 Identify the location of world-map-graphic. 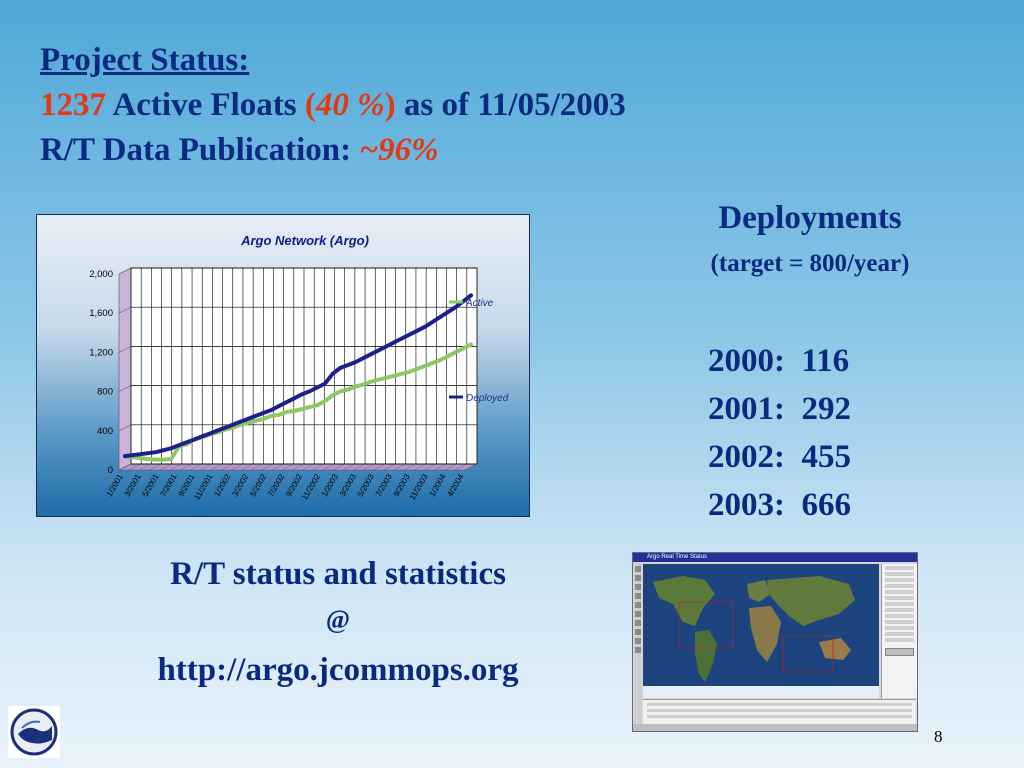
(761, 631).